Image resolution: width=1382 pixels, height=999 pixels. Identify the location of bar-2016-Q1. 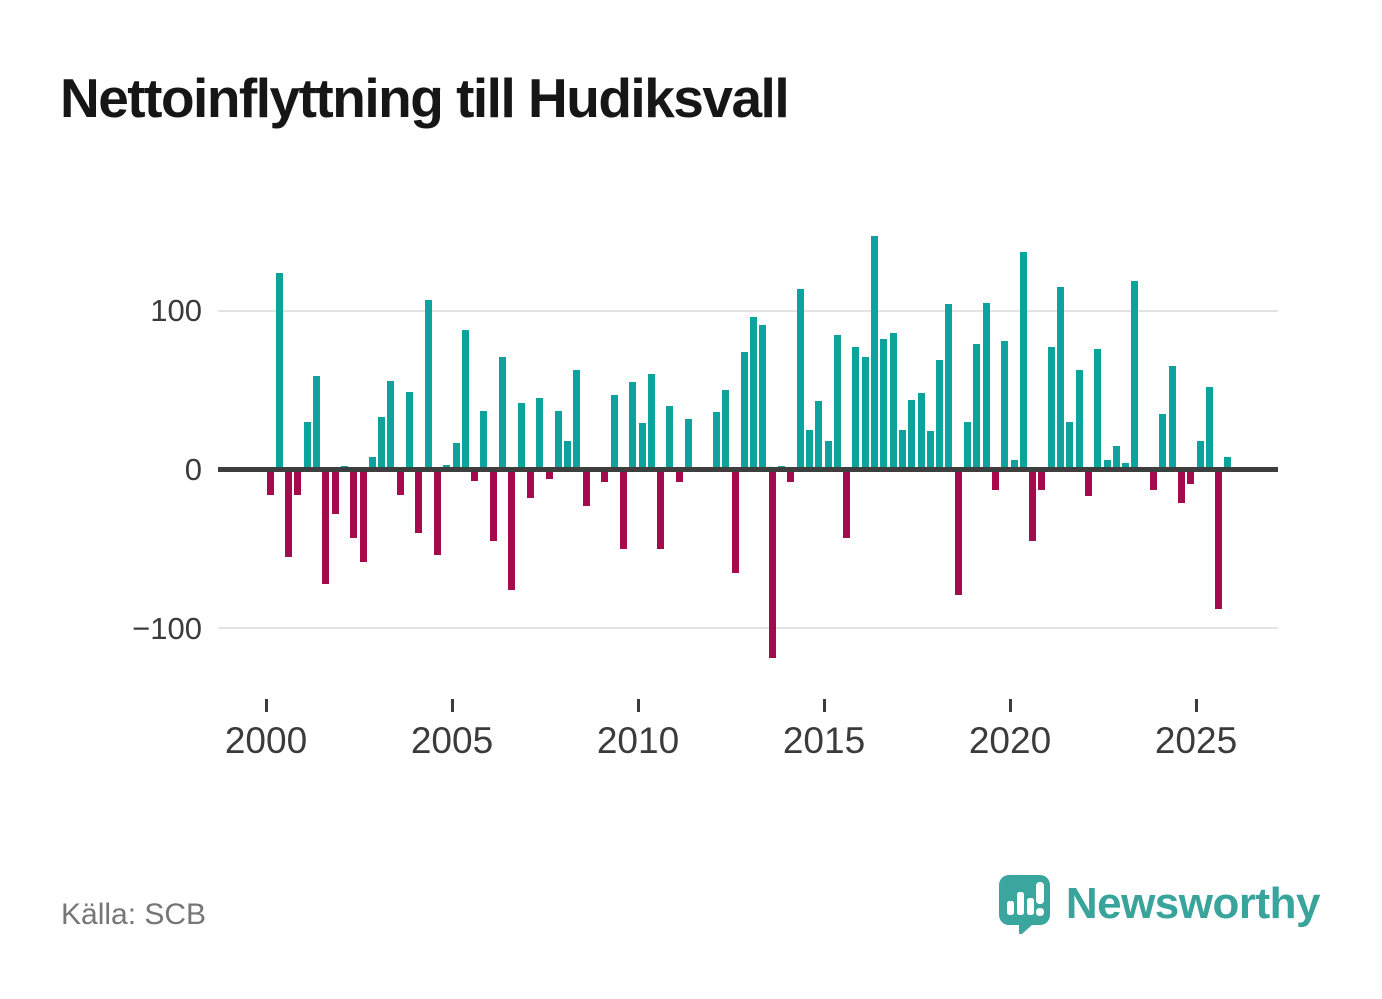
(865, 413).